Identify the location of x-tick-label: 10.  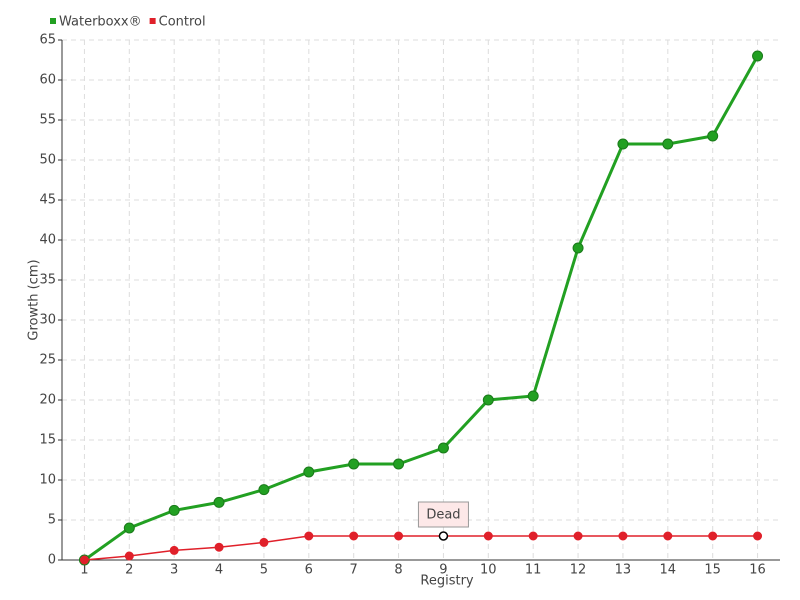
(488, 570).